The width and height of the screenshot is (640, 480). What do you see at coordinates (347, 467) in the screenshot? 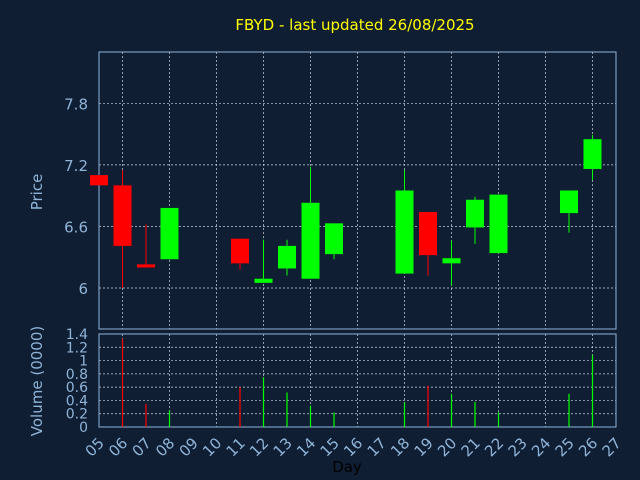
I see `day-axis-label: Day` at bounding box center [347, 467].